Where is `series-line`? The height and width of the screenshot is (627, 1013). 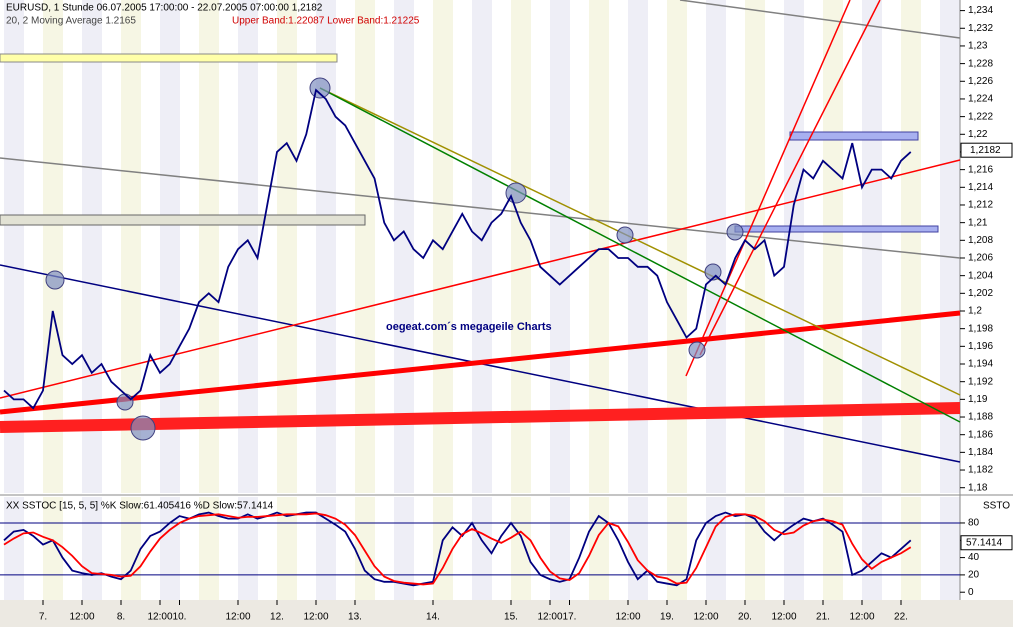
series-line is located at coordinates (457, 549).